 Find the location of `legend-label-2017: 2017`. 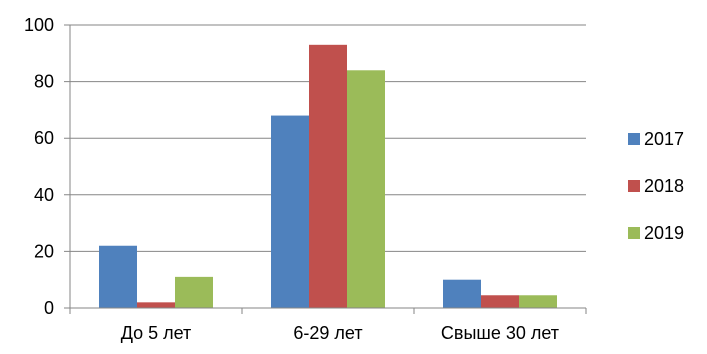

legend-label-2017: 2017 is located at coordinates (664, 139).